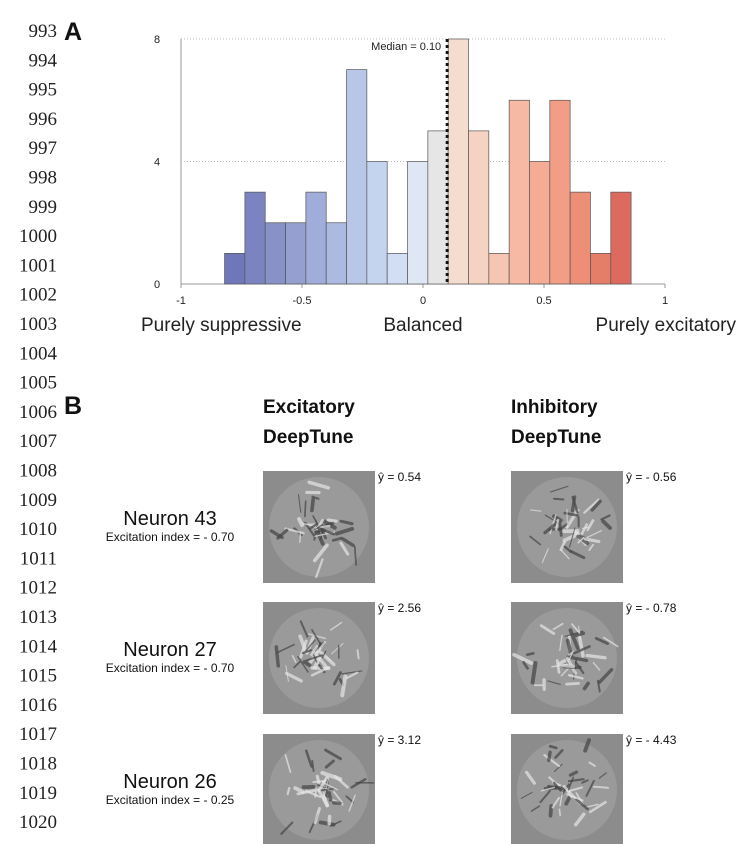 The image size is (737, 844). I want to click on line-number: 1005, so click(38, 383).